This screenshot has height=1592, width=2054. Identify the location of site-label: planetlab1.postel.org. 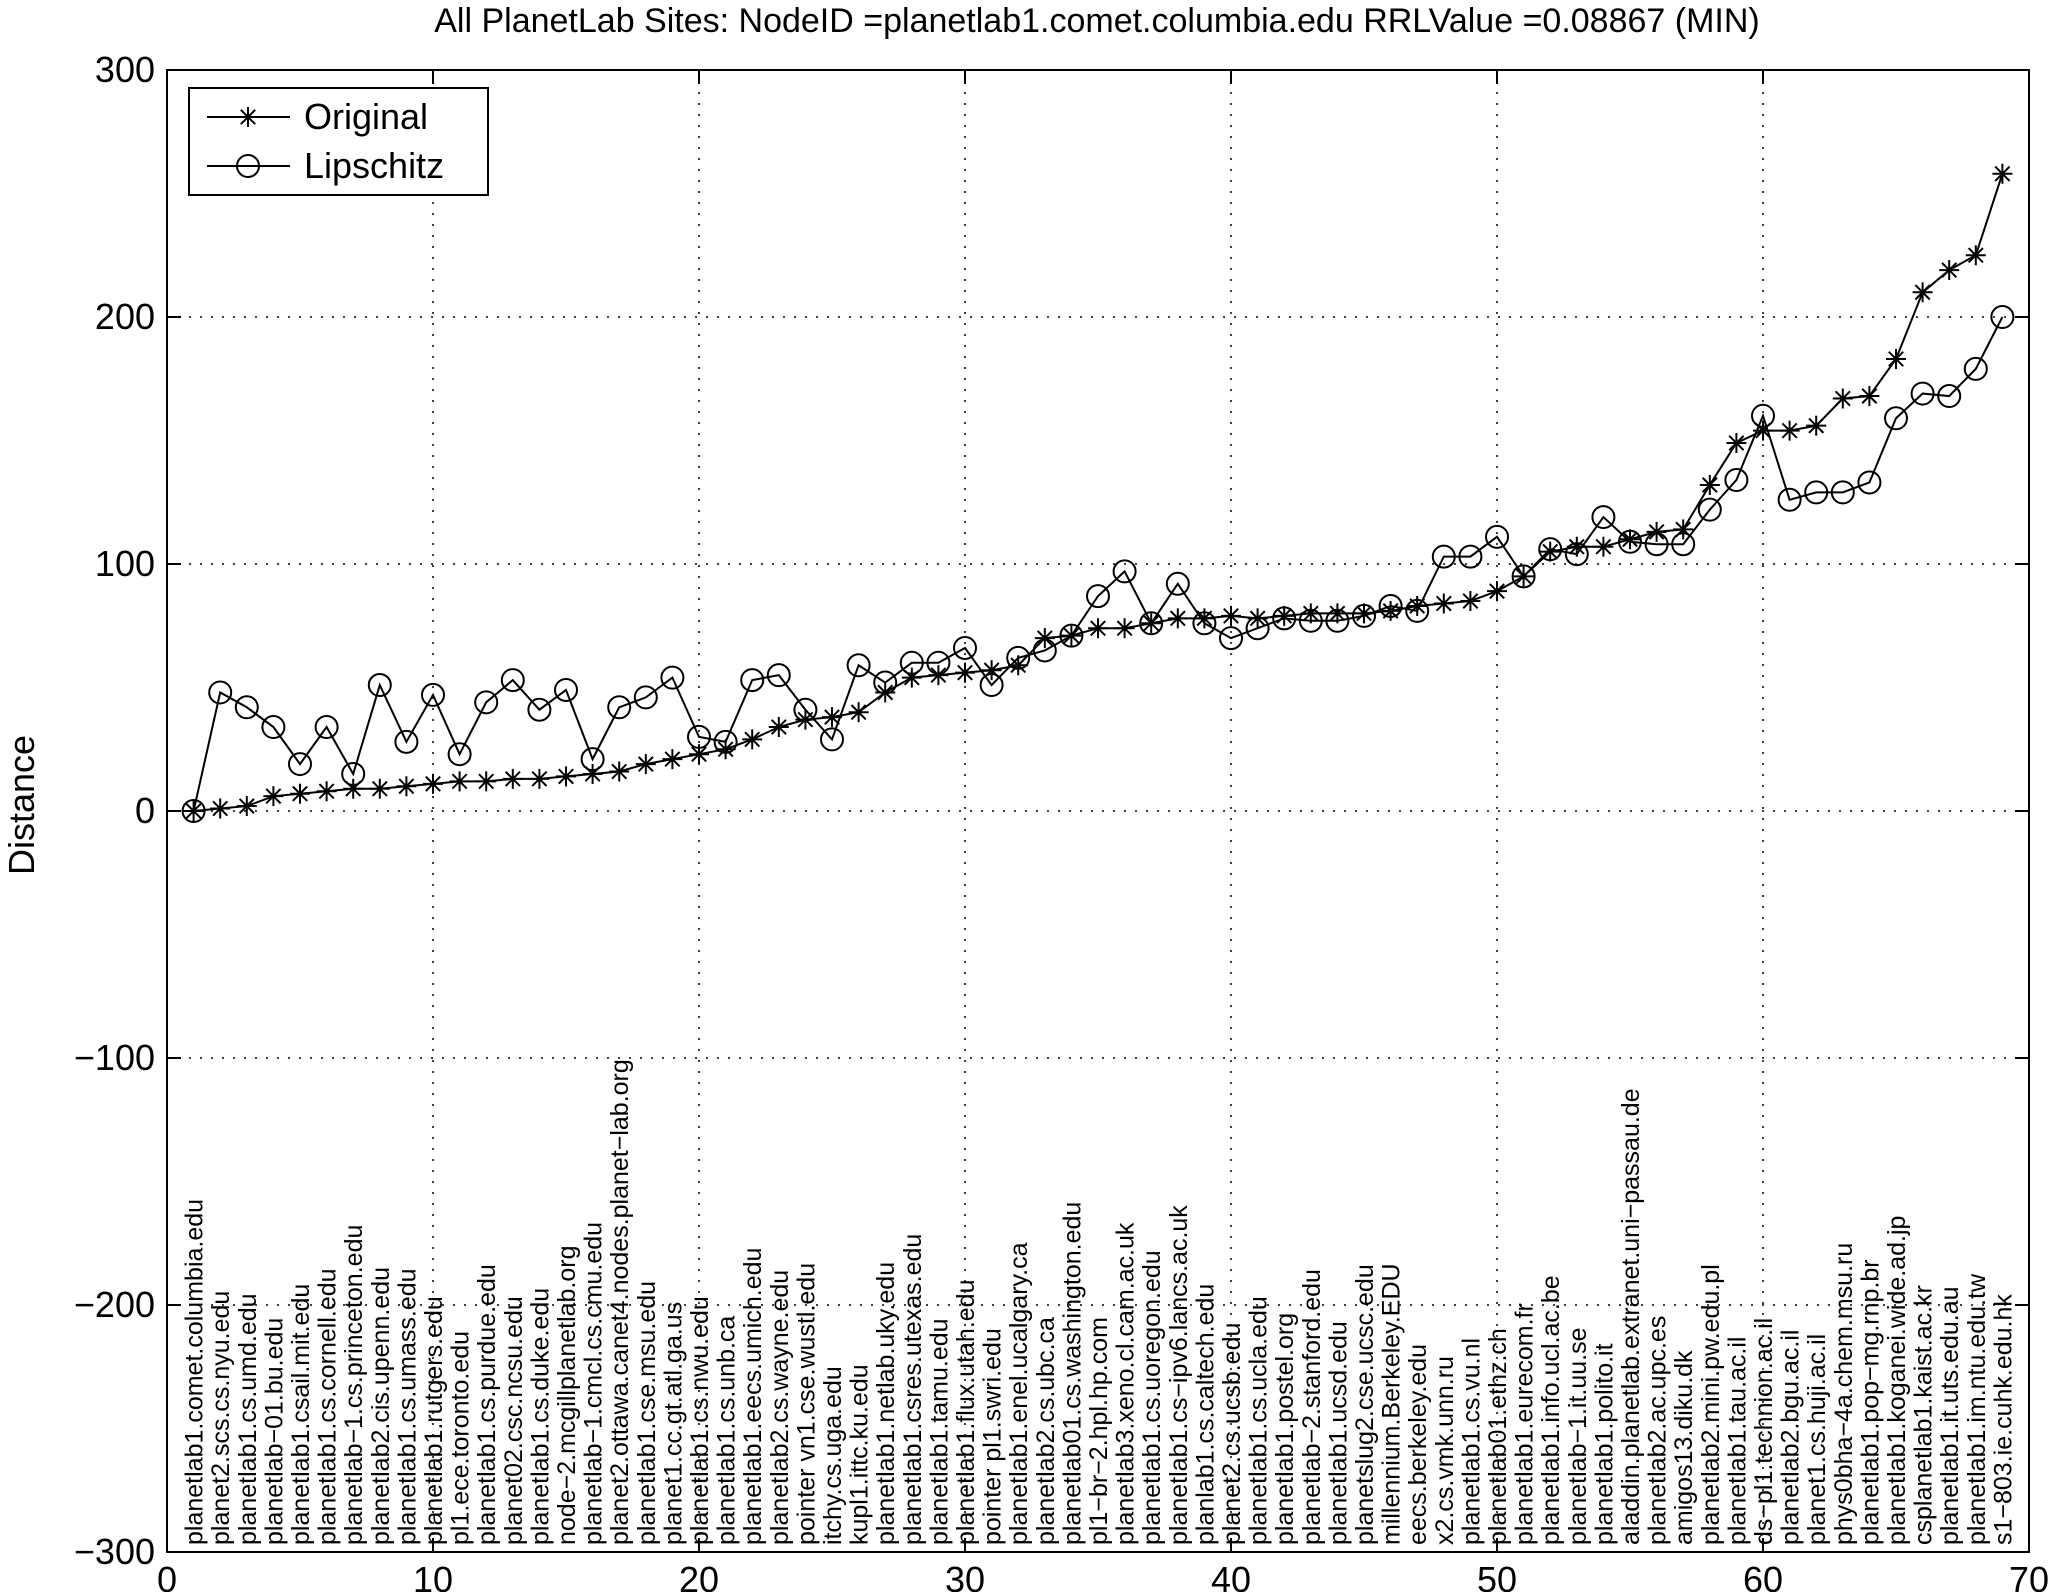
(1285, 1429).